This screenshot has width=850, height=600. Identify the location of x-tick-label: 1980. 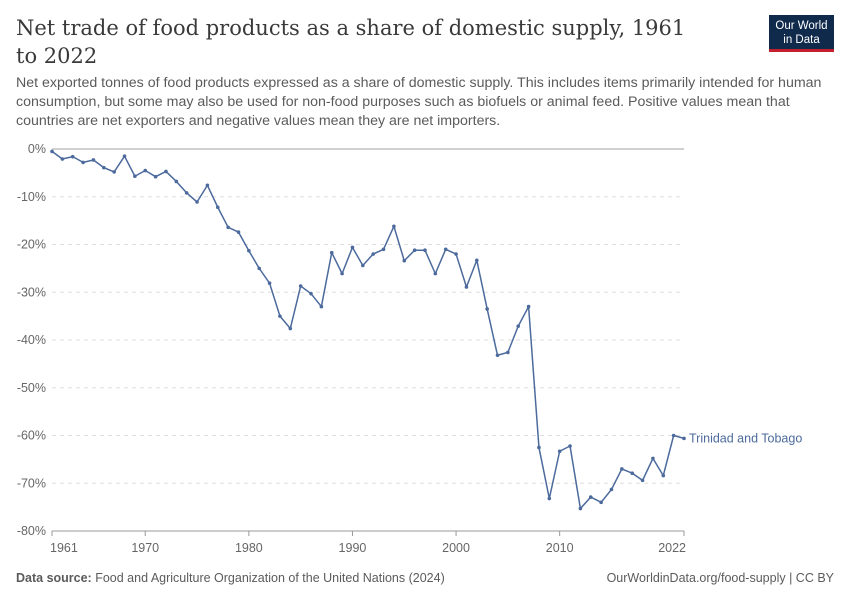
(249, 548).